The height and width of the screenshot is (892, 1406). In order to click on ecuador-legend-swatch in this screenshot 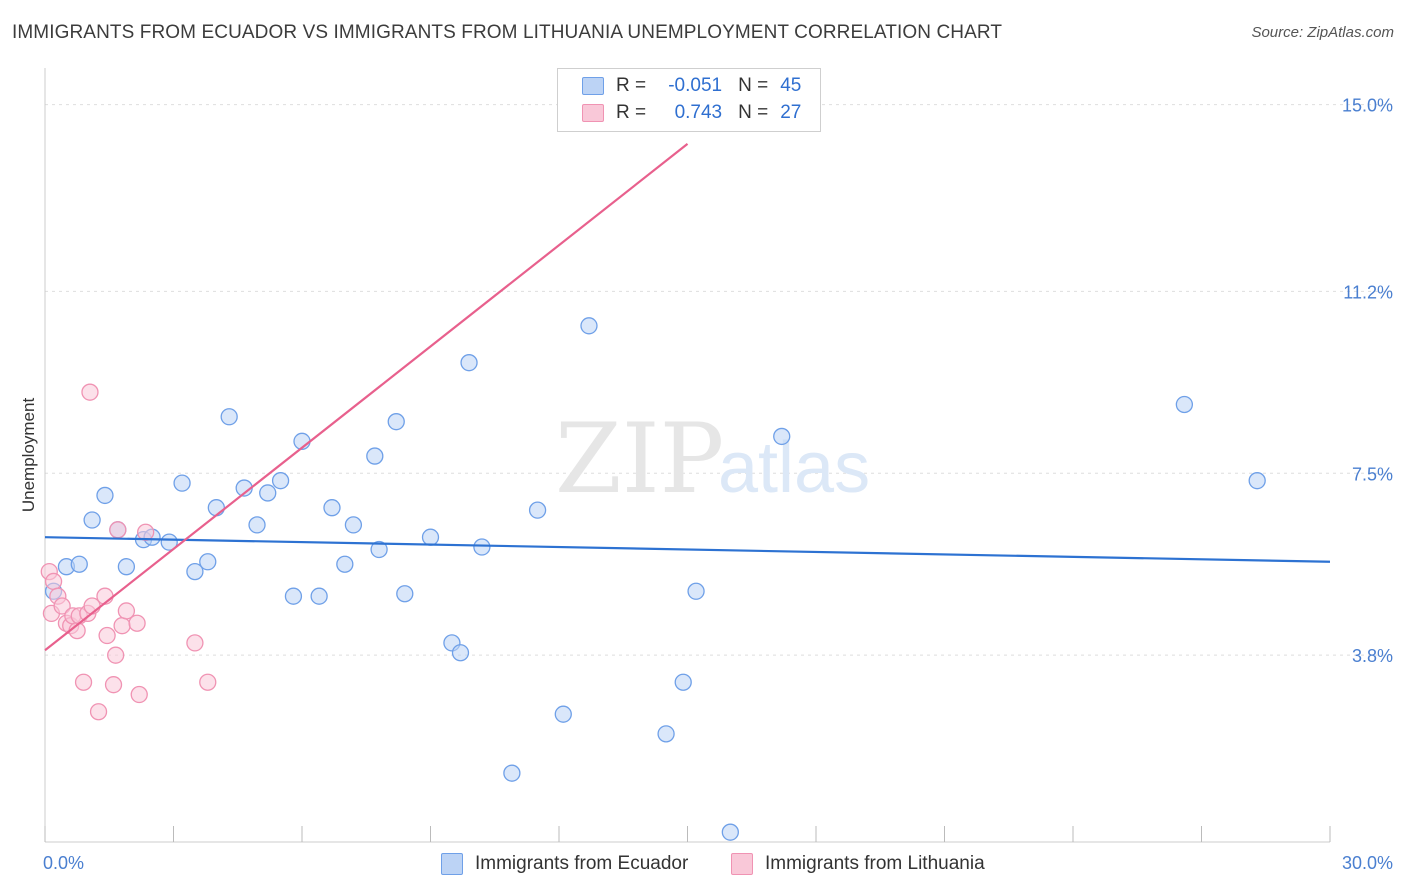, I will do `click(452, 864)`.